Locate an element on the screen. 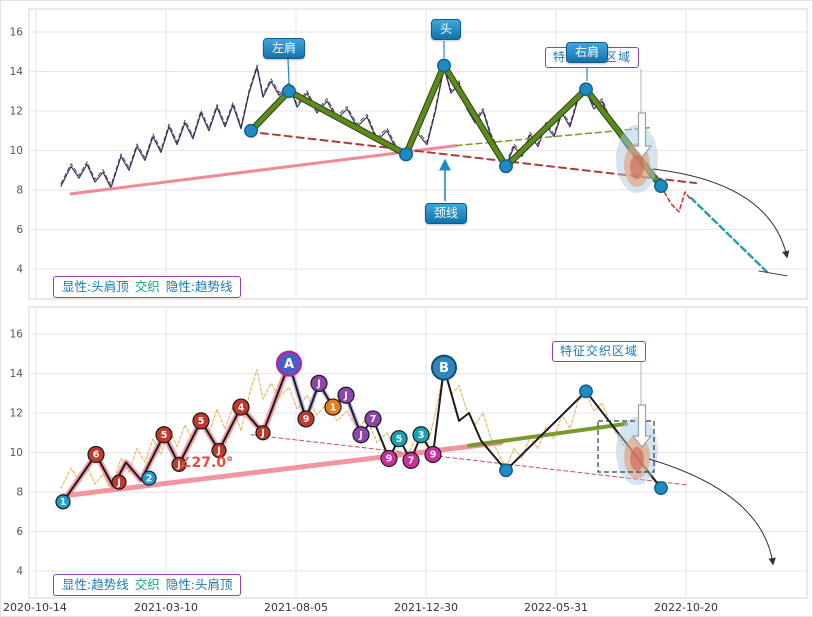 The width and height of the screenshot is (813, 617). caption-explicit-top: 显性:头肩顶 is located at coordinates (95, 286).